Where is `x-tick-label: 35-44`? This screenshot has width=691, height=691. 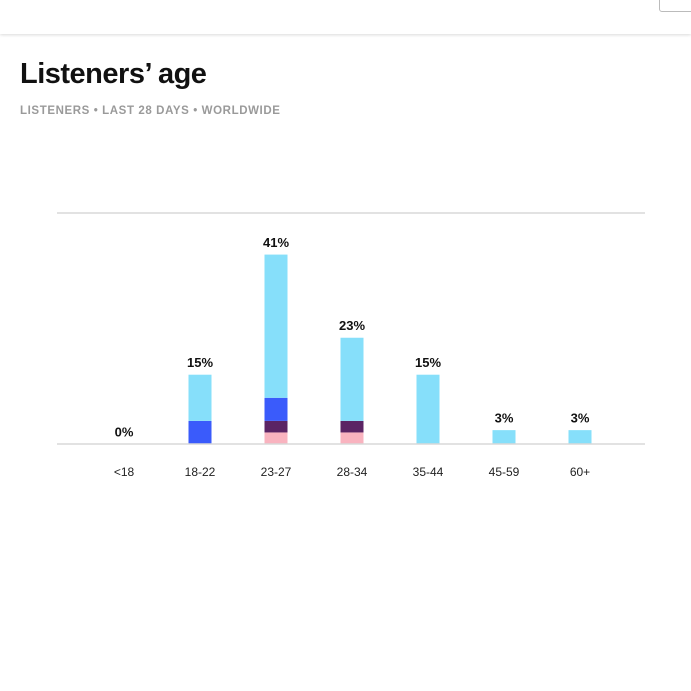
x-tick-label: 35-44 is located at coordinates (428, 472).